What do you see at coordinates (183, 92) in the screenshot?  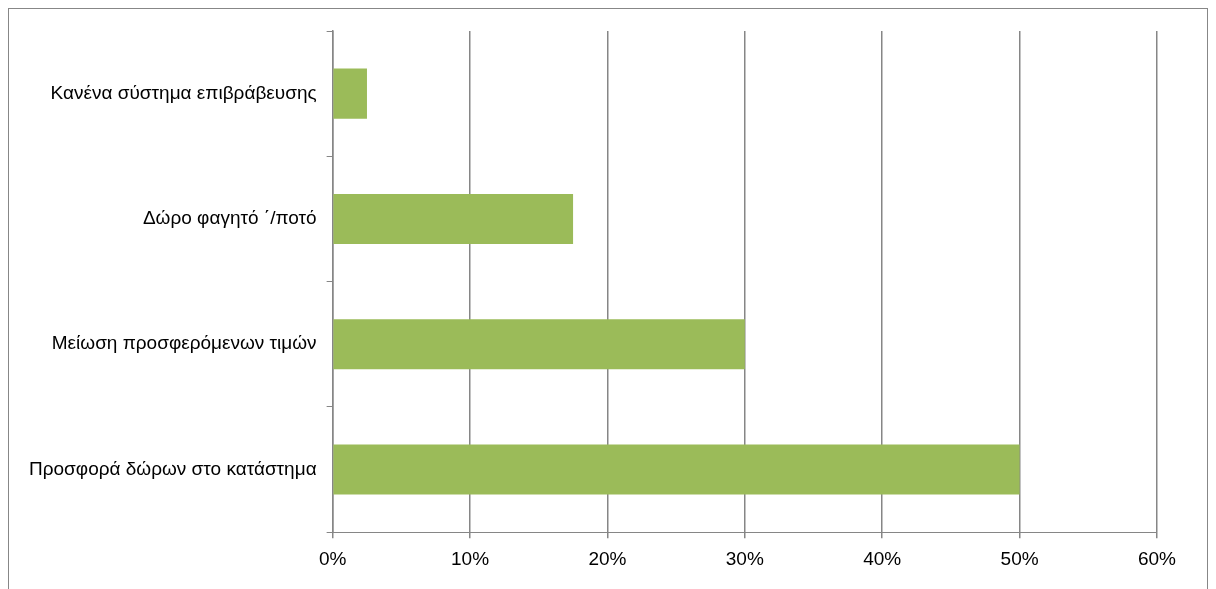 I see `y-tick-label: Κανένα σύστημα επιβράβευσης` at bounding box center [183, 92].